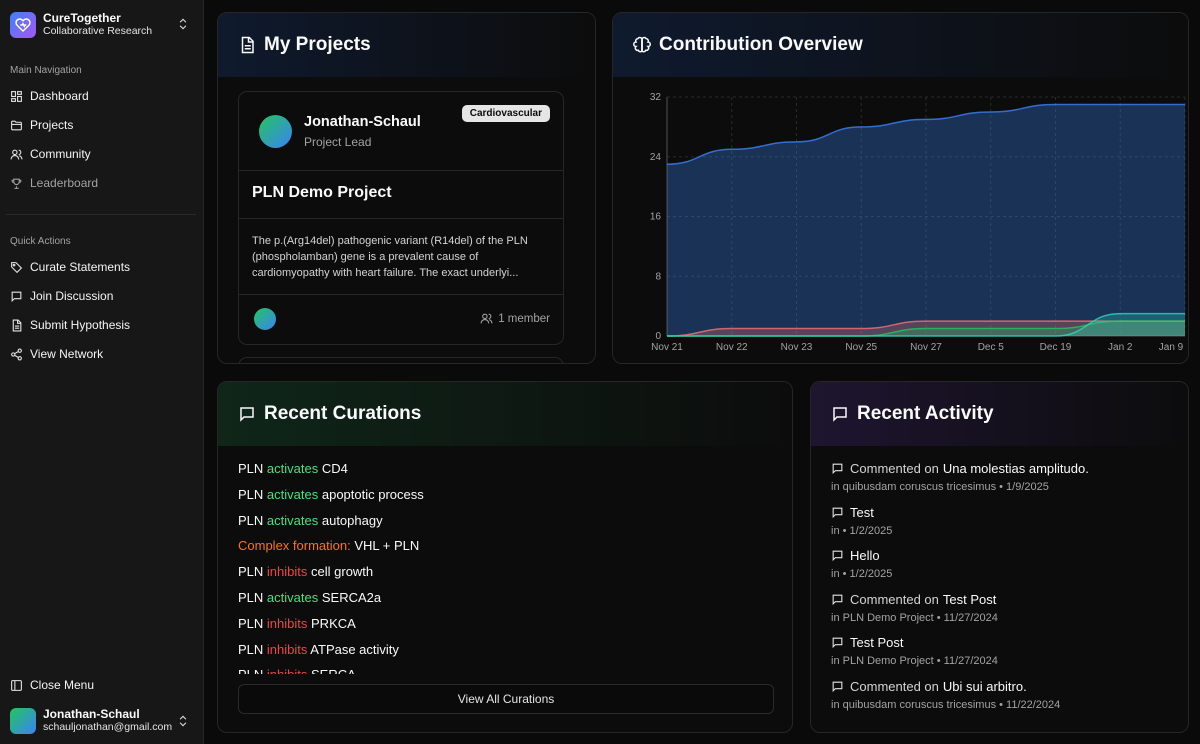  Describe the element at coordinates (40, 241) in the screenshot. I see `quick-actions-label: Quick Actions` at that location.